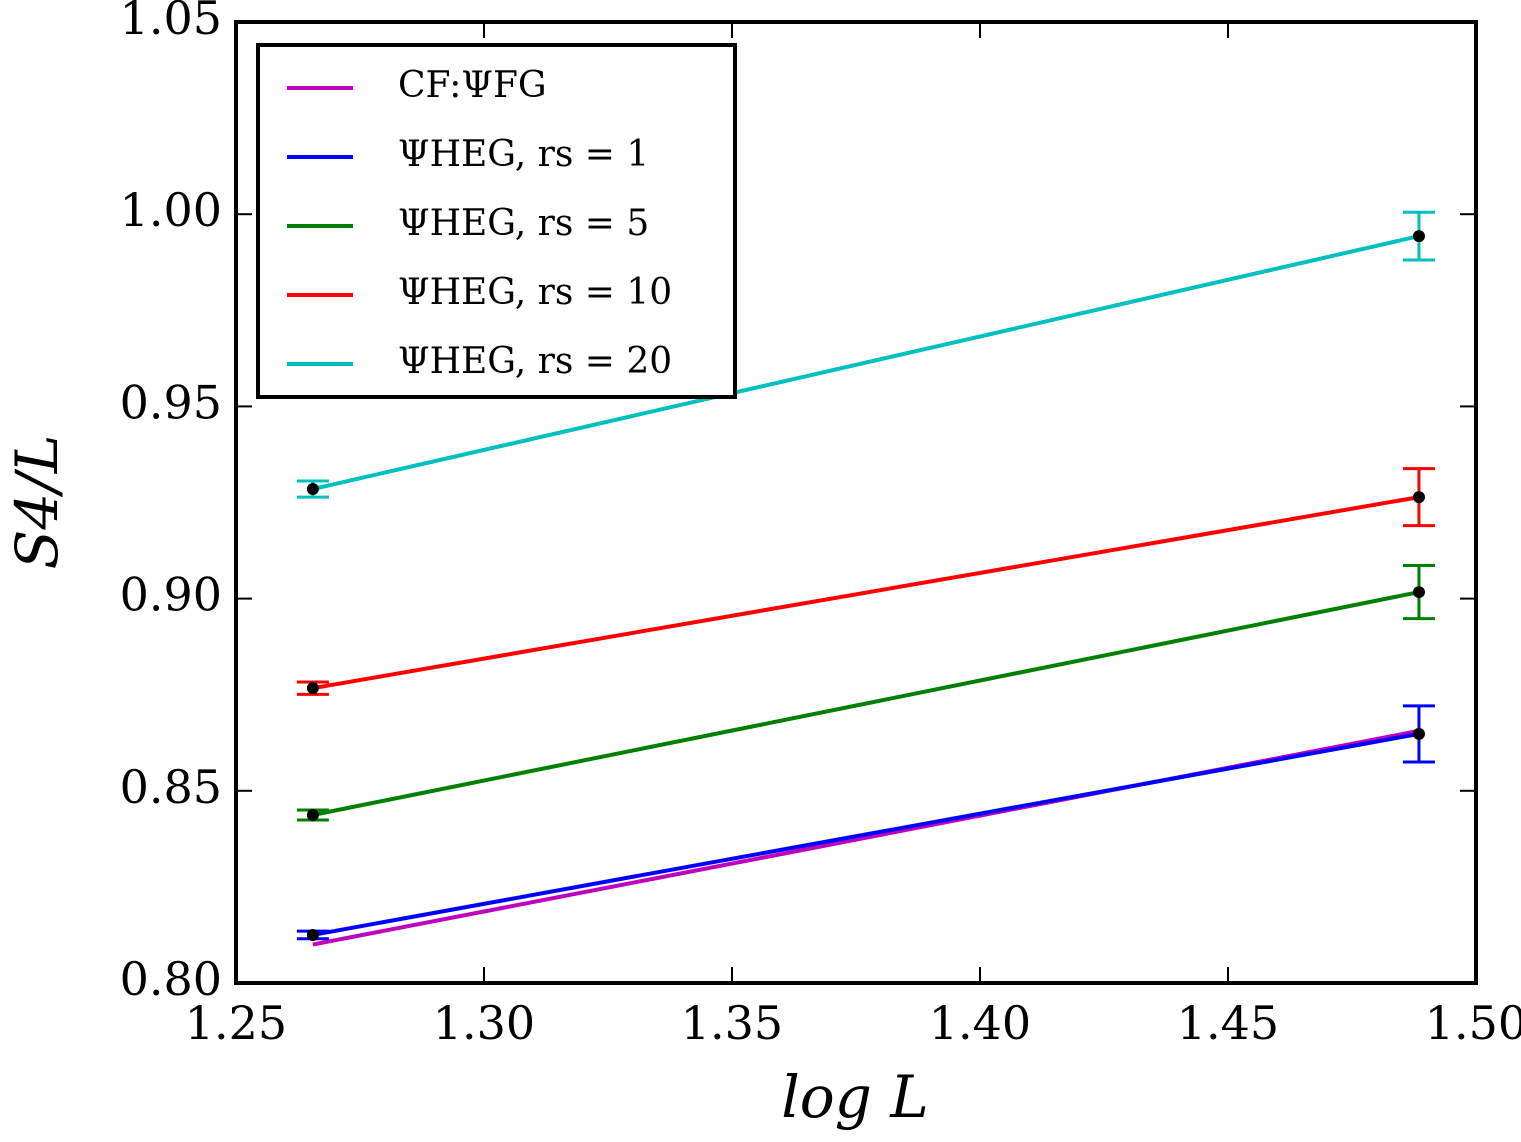  Describe the element at coordinates (171, 210) in the screenshot. I see `y-tick-label: 1.00` at that location.